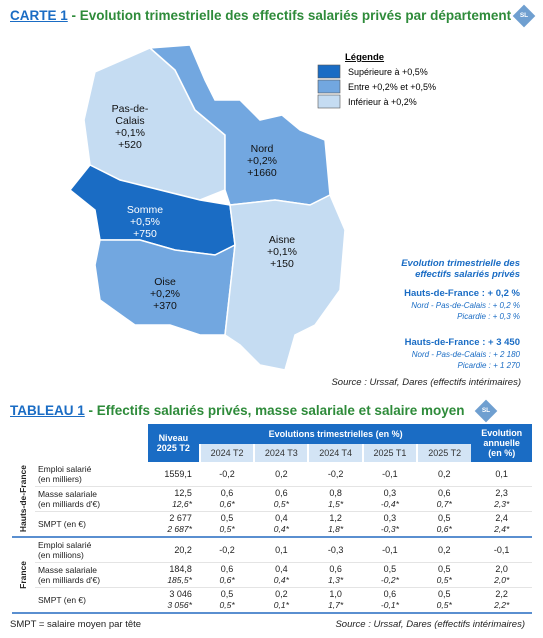 This screenshot has width=543, height=638. I want to click on row-label: SMPT (en €), so click(91, 600).